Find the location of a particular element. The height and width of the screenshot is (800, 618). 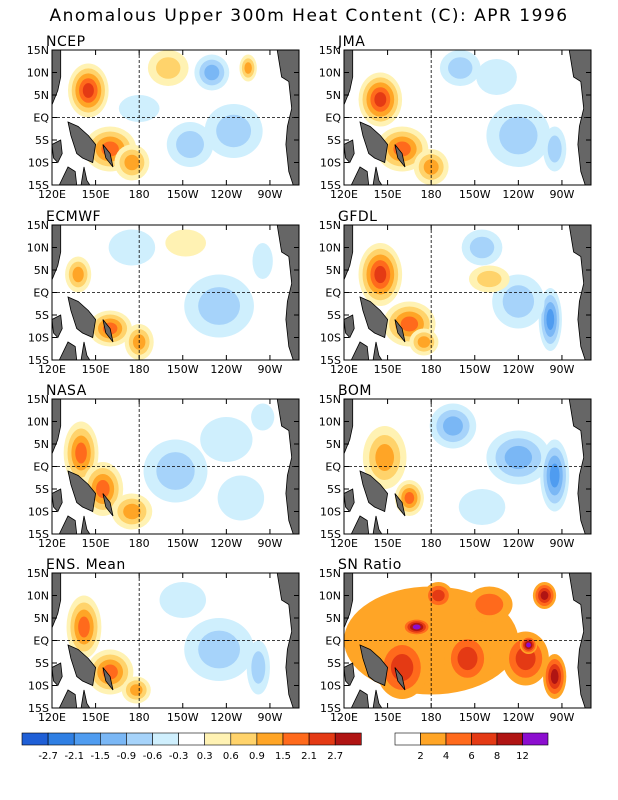

anomaly-colorbar-label: 2.1 is located at coordinates (309, 756).